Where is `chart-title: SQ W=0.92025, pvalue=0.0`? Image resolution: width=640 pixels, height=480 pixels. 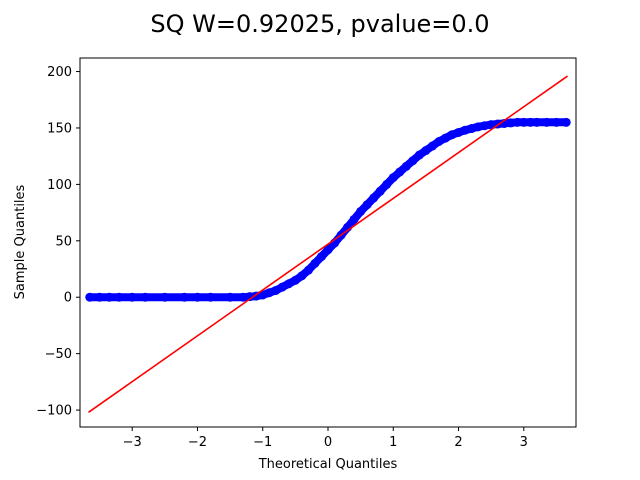
chart-title: SQ W=0.92025, pvalue=0.0 is located at coordinates (319, 24).